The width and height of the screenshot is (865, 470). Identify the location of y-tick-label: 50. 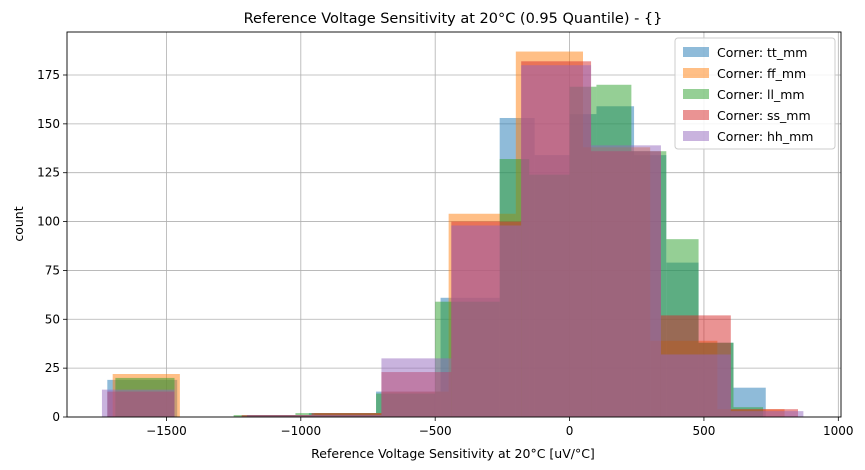
(52, 319).